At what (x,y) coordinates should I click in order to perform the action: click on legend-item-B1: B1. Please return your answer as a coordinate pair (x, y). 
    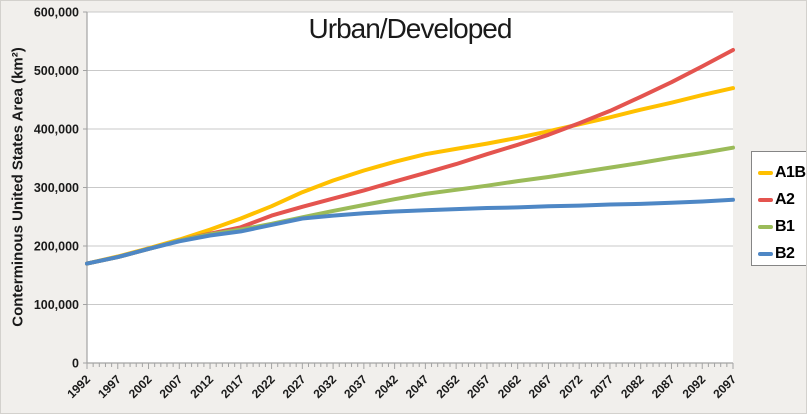
    Looking at the image, I should click on (782, 226).